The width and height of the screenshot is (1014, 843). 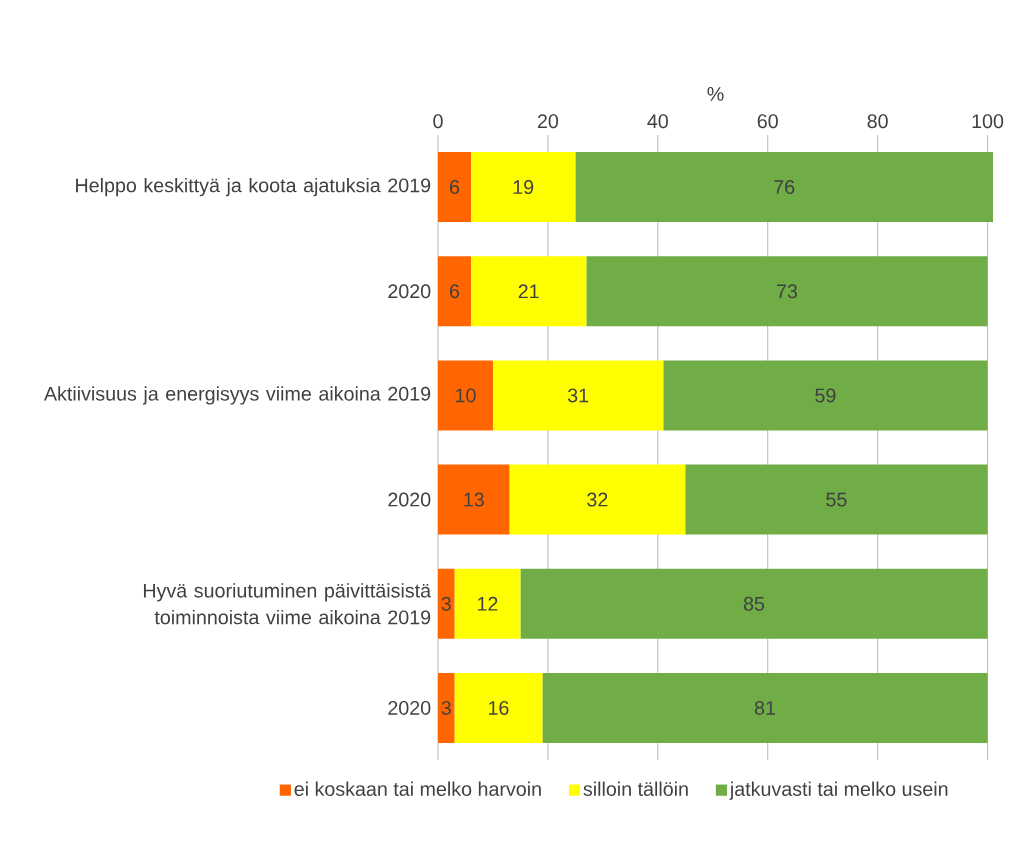 What do you see at coordinates (657, 121) in the screenshot?
I see `x-tick-label: 40` at bounding box center [657, 121].